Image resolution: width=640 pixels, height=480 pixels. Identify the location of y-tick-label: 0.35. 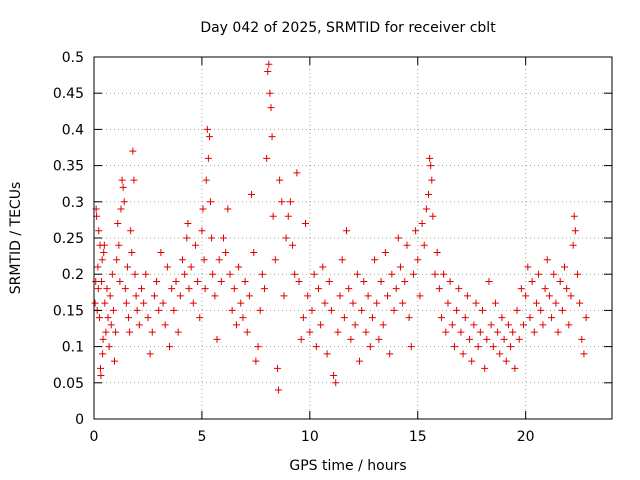
(68, 167).